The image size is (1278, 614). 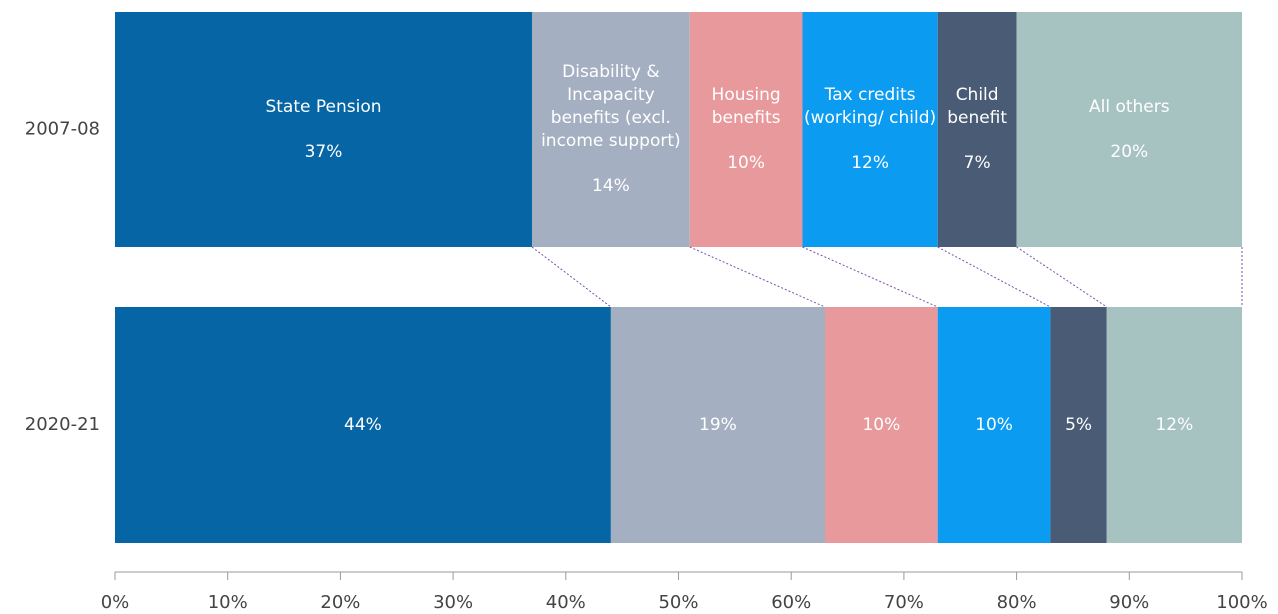 What do you see at coordinates (566, 602) in the screenshot?
I see `x-tick-label: 40%` at bounding box center [566, 602].